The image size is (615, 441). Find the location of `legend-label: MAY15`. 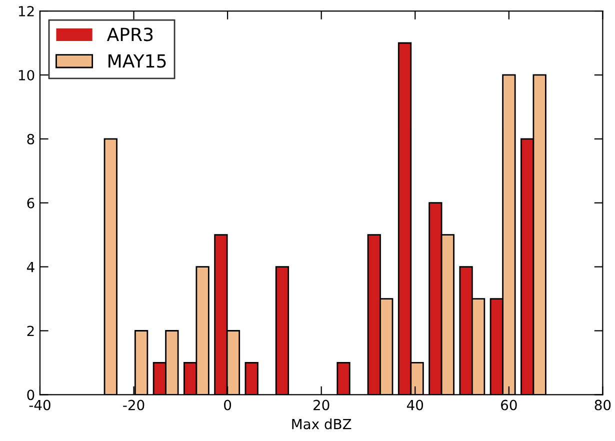

legend-label: MAY15 is located at coordinates (137, 61).